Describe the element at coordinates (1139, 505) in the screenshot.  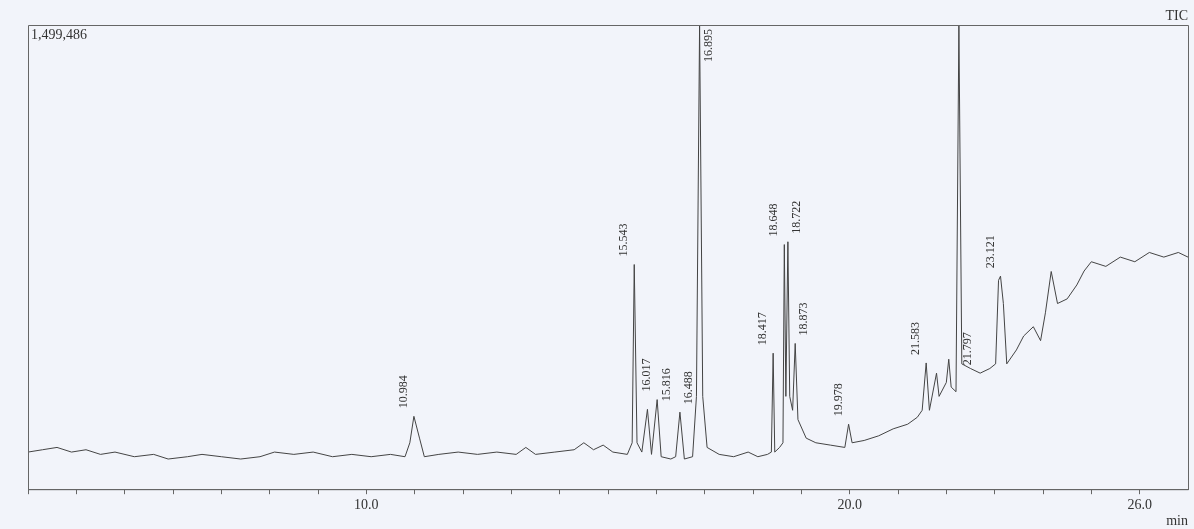
I see `x-tick-label: 26.0` at that location.